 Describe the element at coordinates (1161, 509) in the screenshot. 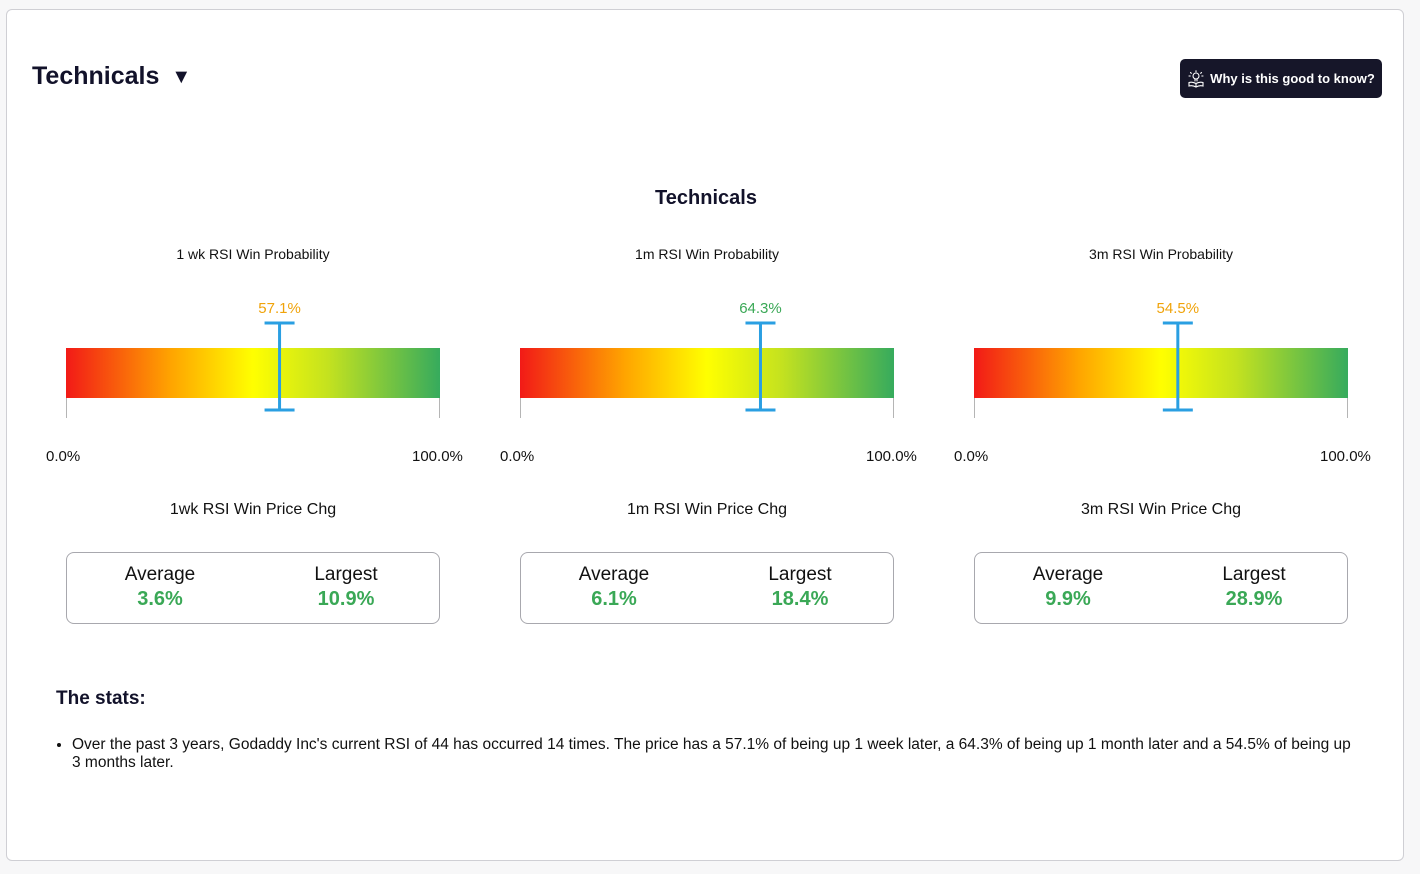

I see `price-chg-title: 3m RSI Win Price Chg` at that location.